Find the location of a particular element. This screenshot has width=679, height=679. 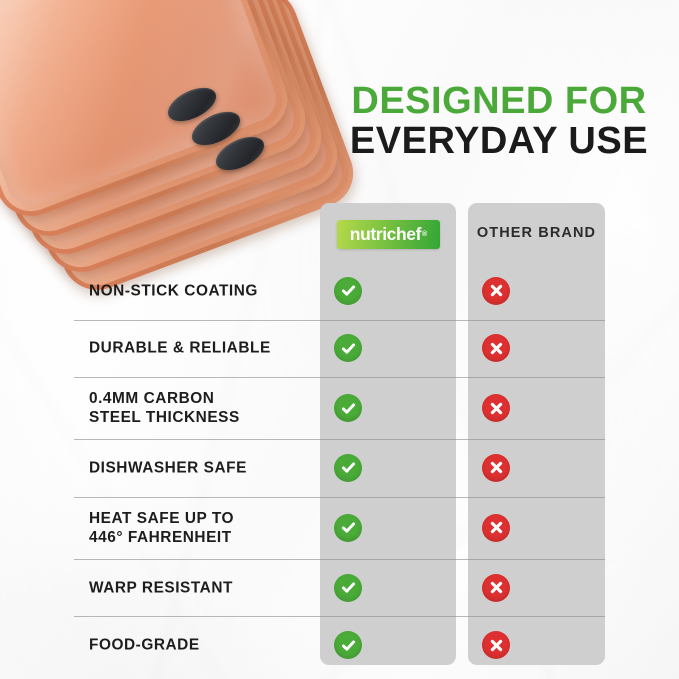

feature-label: HEAT SAFE UP TO 446° FAHRENHEIT is located at coordinates (162, 527).